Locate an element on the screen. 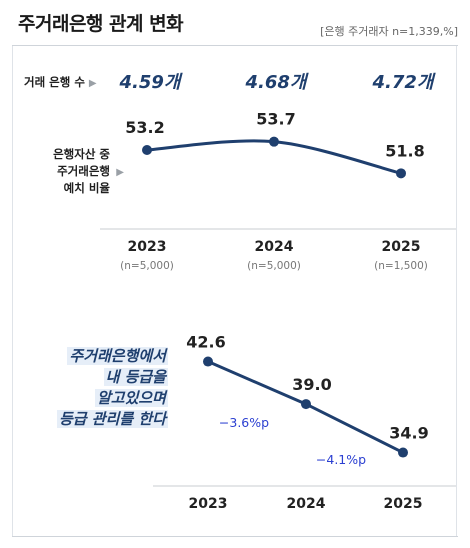  rank-awareness-data-label: 42.6 is located at coordinates (205, 342).